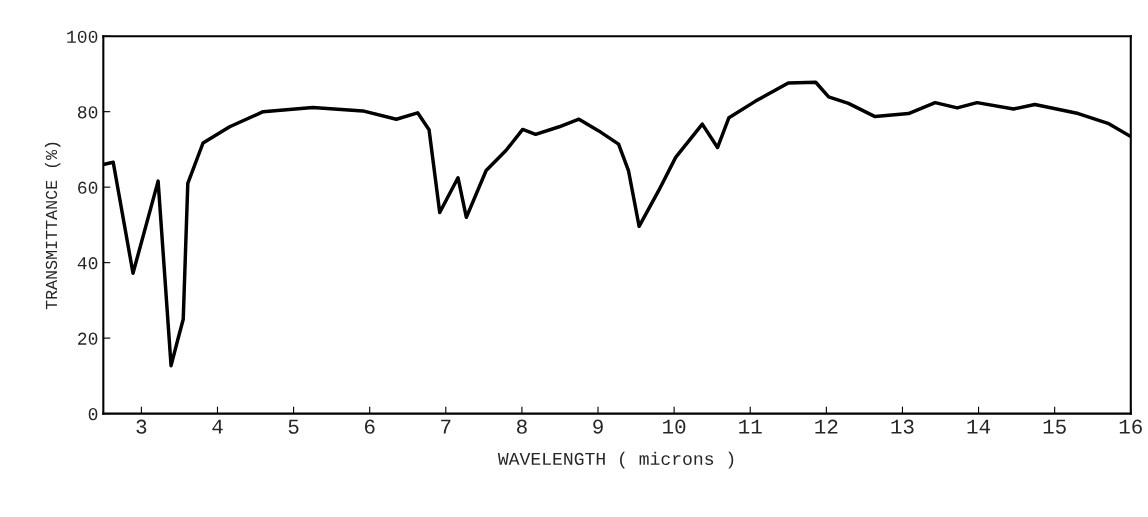  Describe the element at coordinates (615, 460) in the screenshot. I see `x-axis-title: WAVELENGTH ( microns )` at that location.